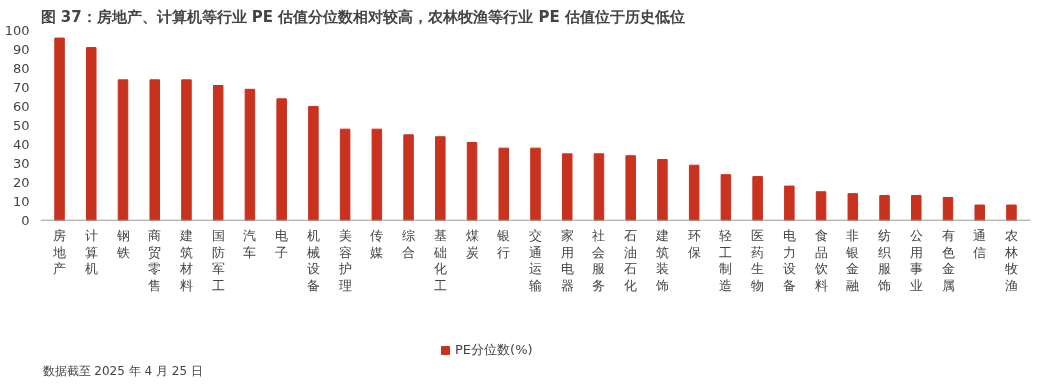 This screenshot has height=389, width=1055. What do you see at coordinates (344, 260) in the screenshot?
I see `x-tick-label: 美容护理` at bounding box center [344, 260].